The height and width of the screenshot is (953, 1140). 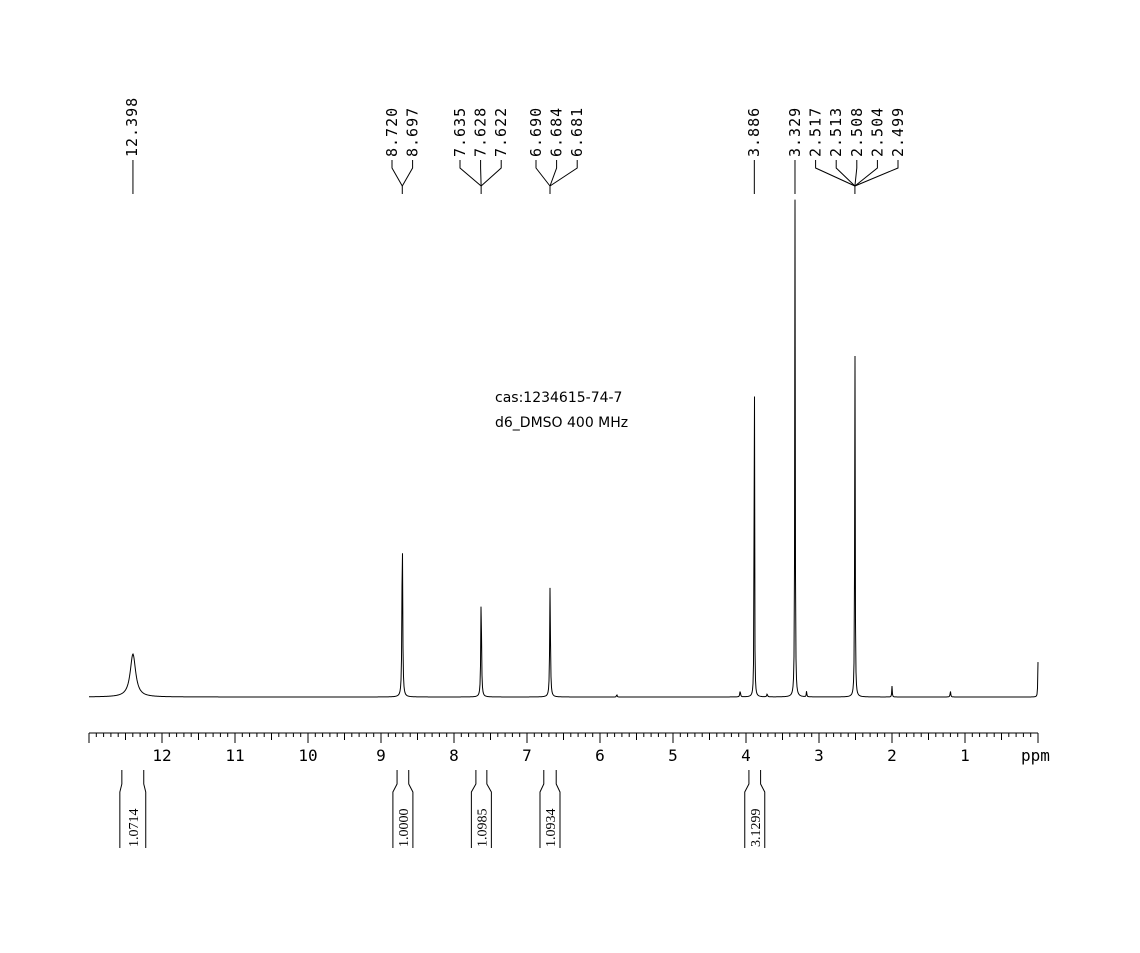 I want to click on peak-shift-label: 2.508, so click(x=857, y=132).